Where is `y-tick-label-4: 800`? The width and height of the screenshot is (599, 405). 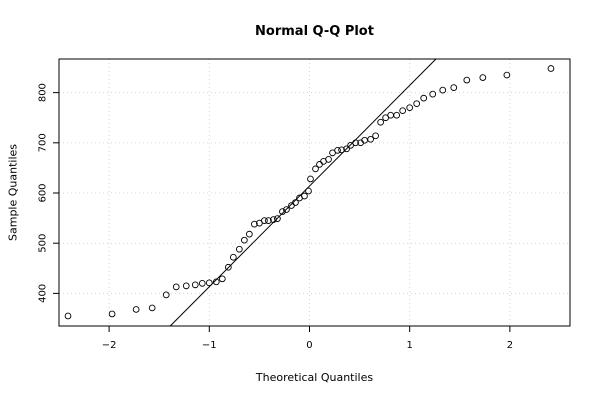
y-tick-label-4: 800 is located at coordinates (43, 92).